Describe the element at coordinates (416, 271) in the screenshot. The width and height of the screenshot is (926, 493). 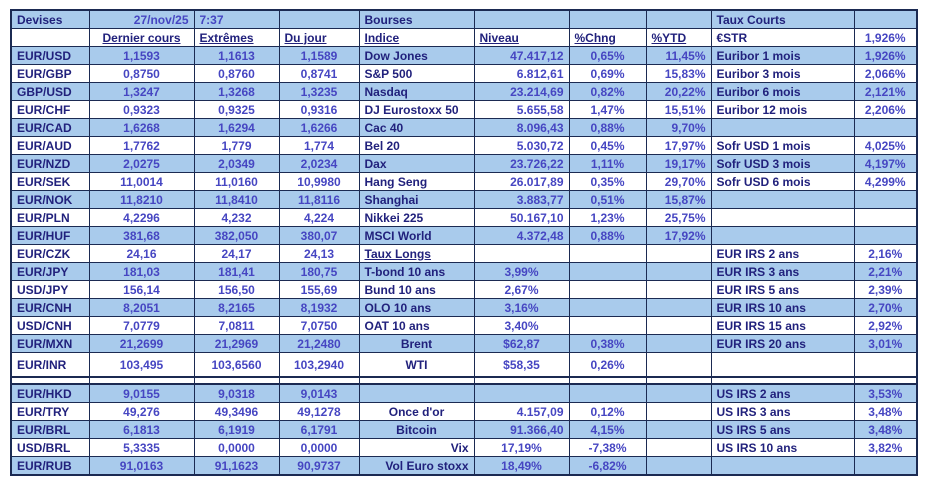
I see `index-name-cell: T-bond 10 ans` at that location.